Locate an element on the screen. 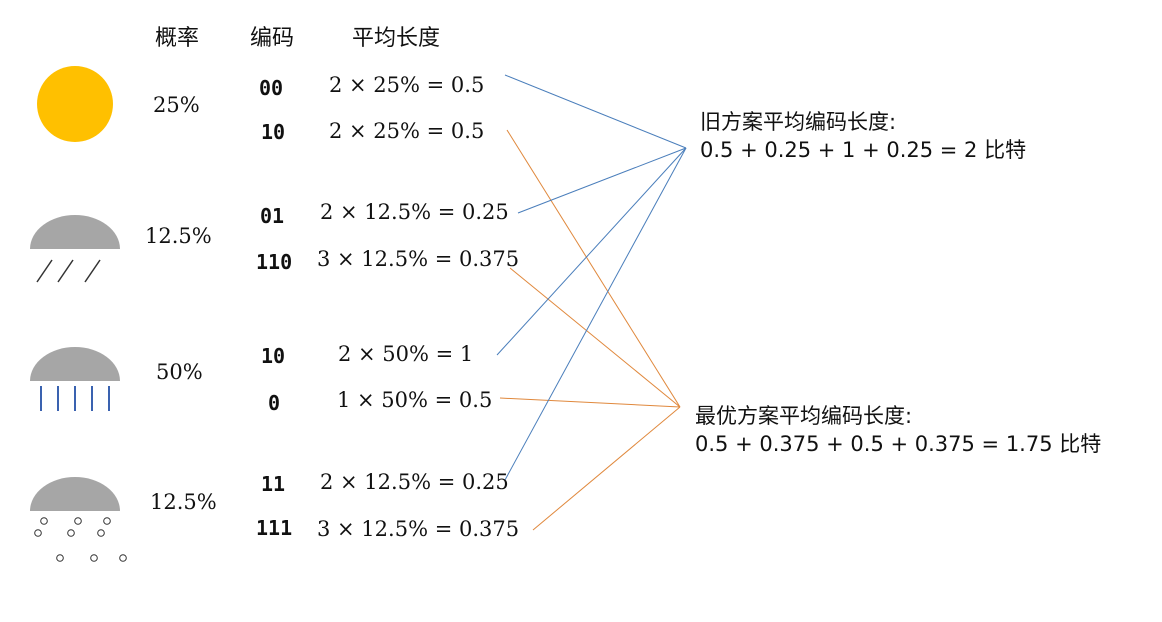 The image size is (1162, 622). code-cell: 111 is located at coordinates (274, 528).